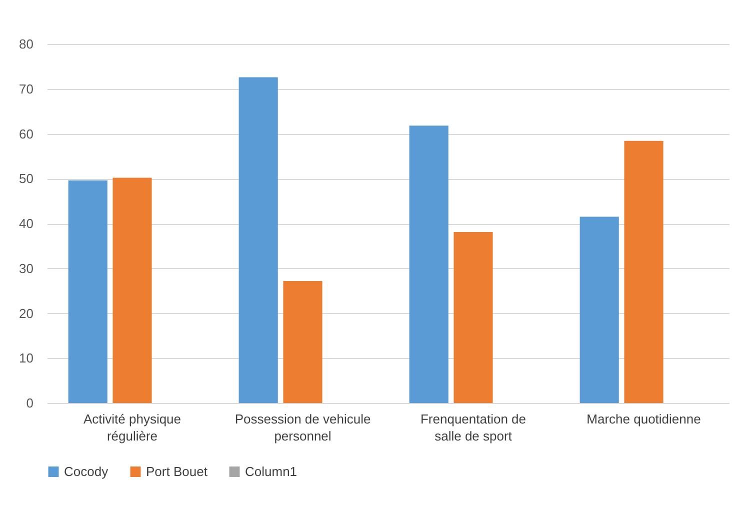 The image size is (752, 507). I want to click on y-tick-label: 60, so click(26, 134).